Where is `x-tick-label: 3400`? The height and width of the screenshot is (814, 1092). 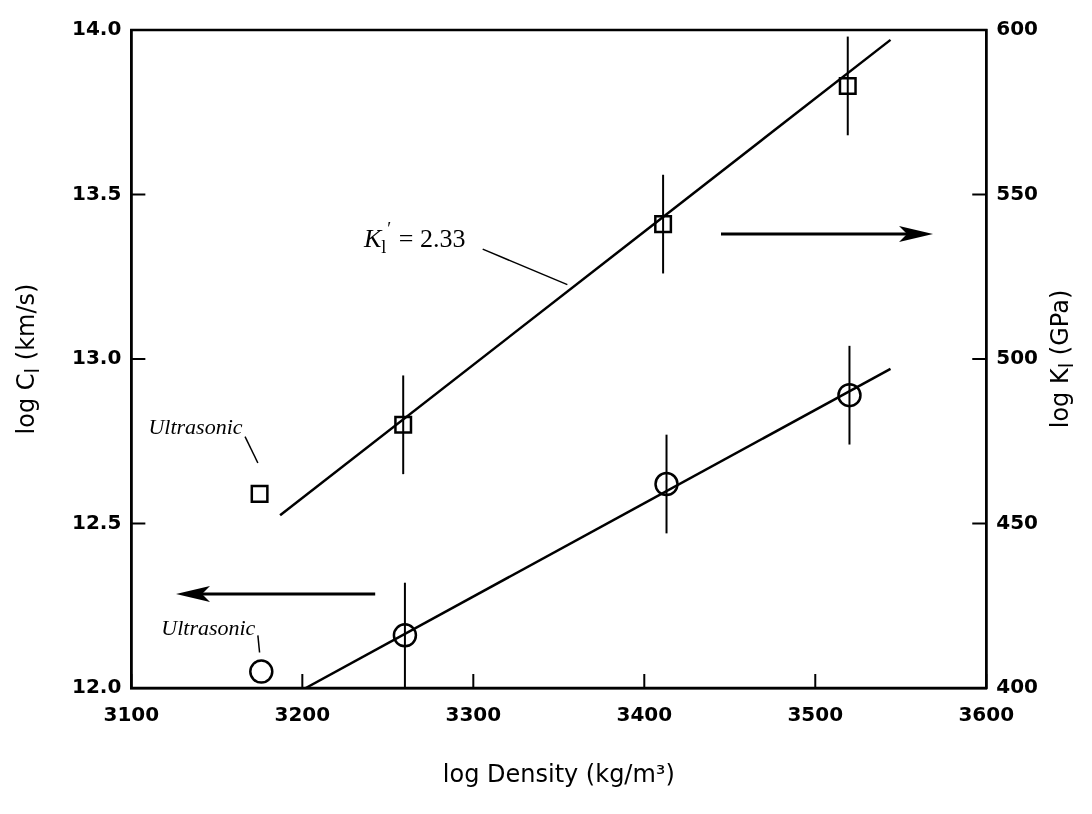
x-tick-label: 3400 is located at coordinates (644, 714).